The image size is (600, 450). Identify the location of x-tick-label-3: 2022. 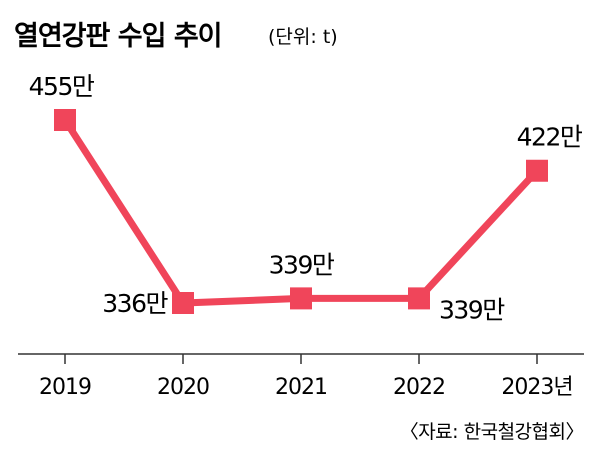
(419, 387).